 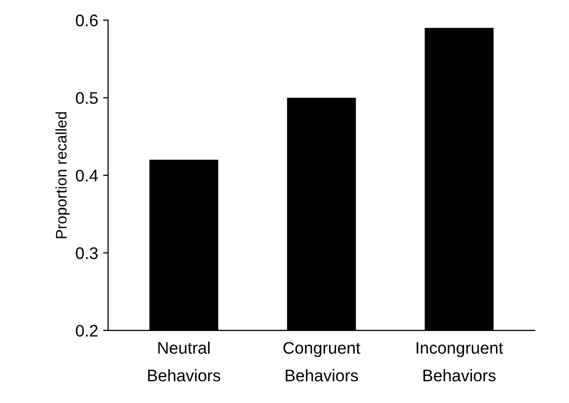 What do you see at coordinates (87, 253) in the screenshot?
I see `y-tick-label: 0.3` at bounding box center [87, 253].